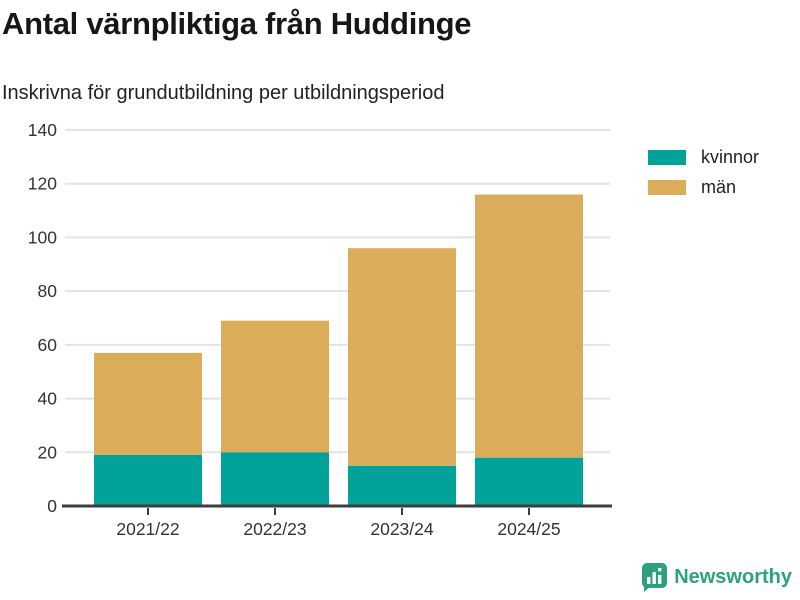 This screenshot has height=600, width=800. I want to click on y-tick-label-100: 100, so click(42, 237).